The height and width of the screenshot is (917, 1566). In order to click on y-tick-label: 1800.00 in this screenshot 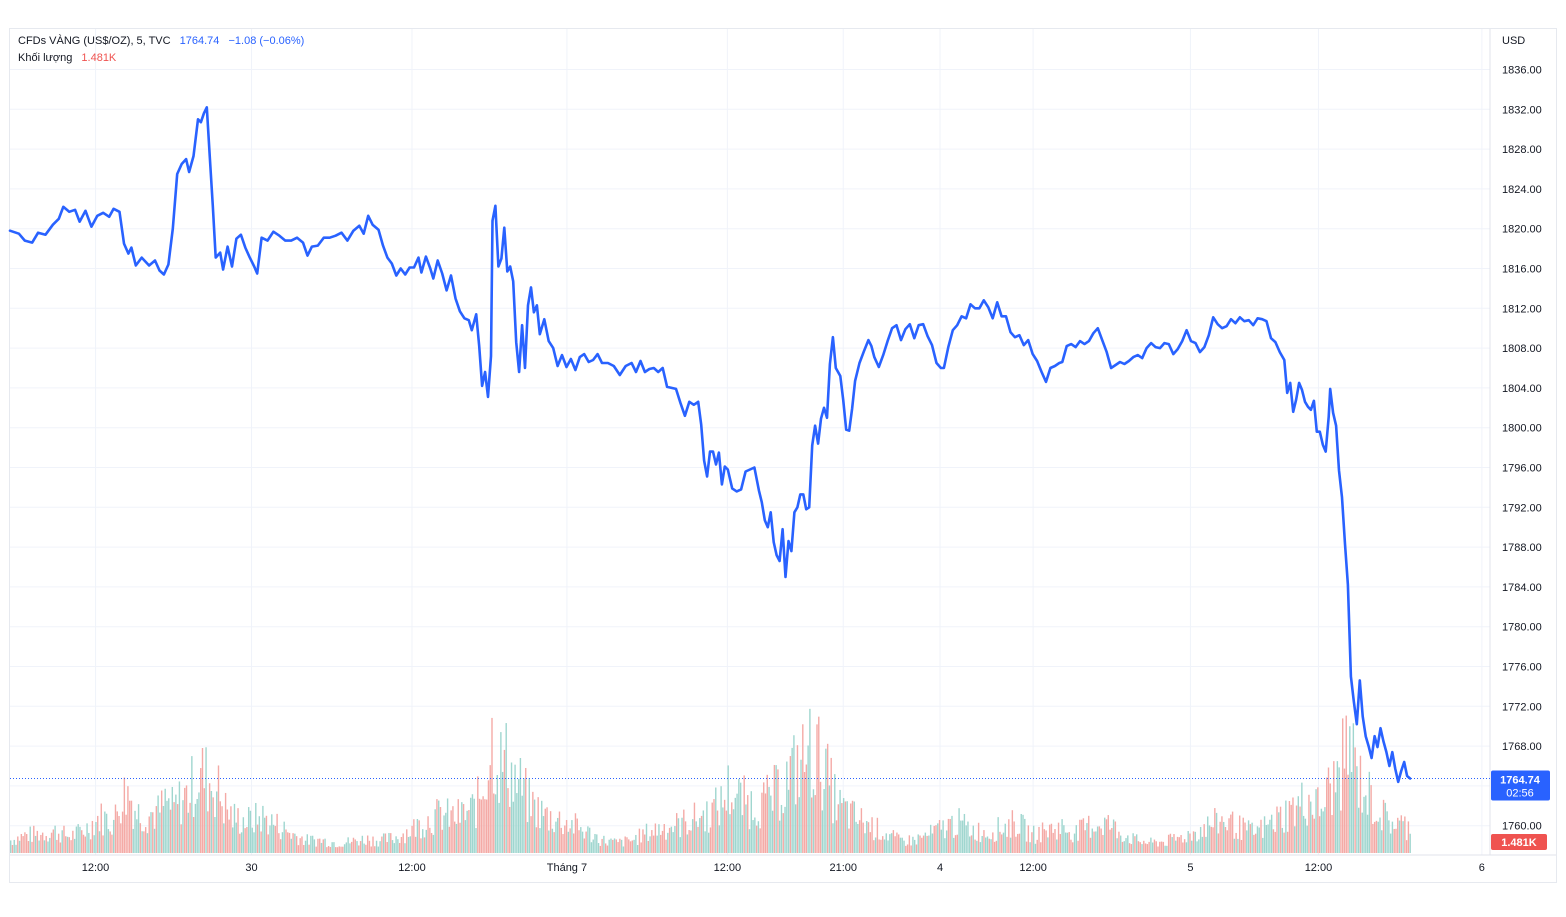, I will do `click(1522, 429)`.